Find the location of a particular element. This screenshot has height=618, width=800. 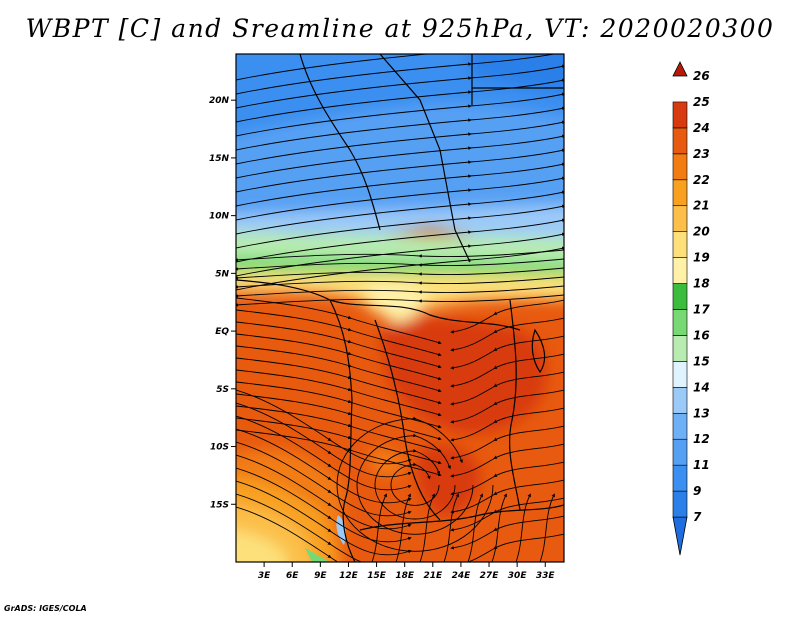

lon-tick-label: 9E is located at coordinates (320, 576).